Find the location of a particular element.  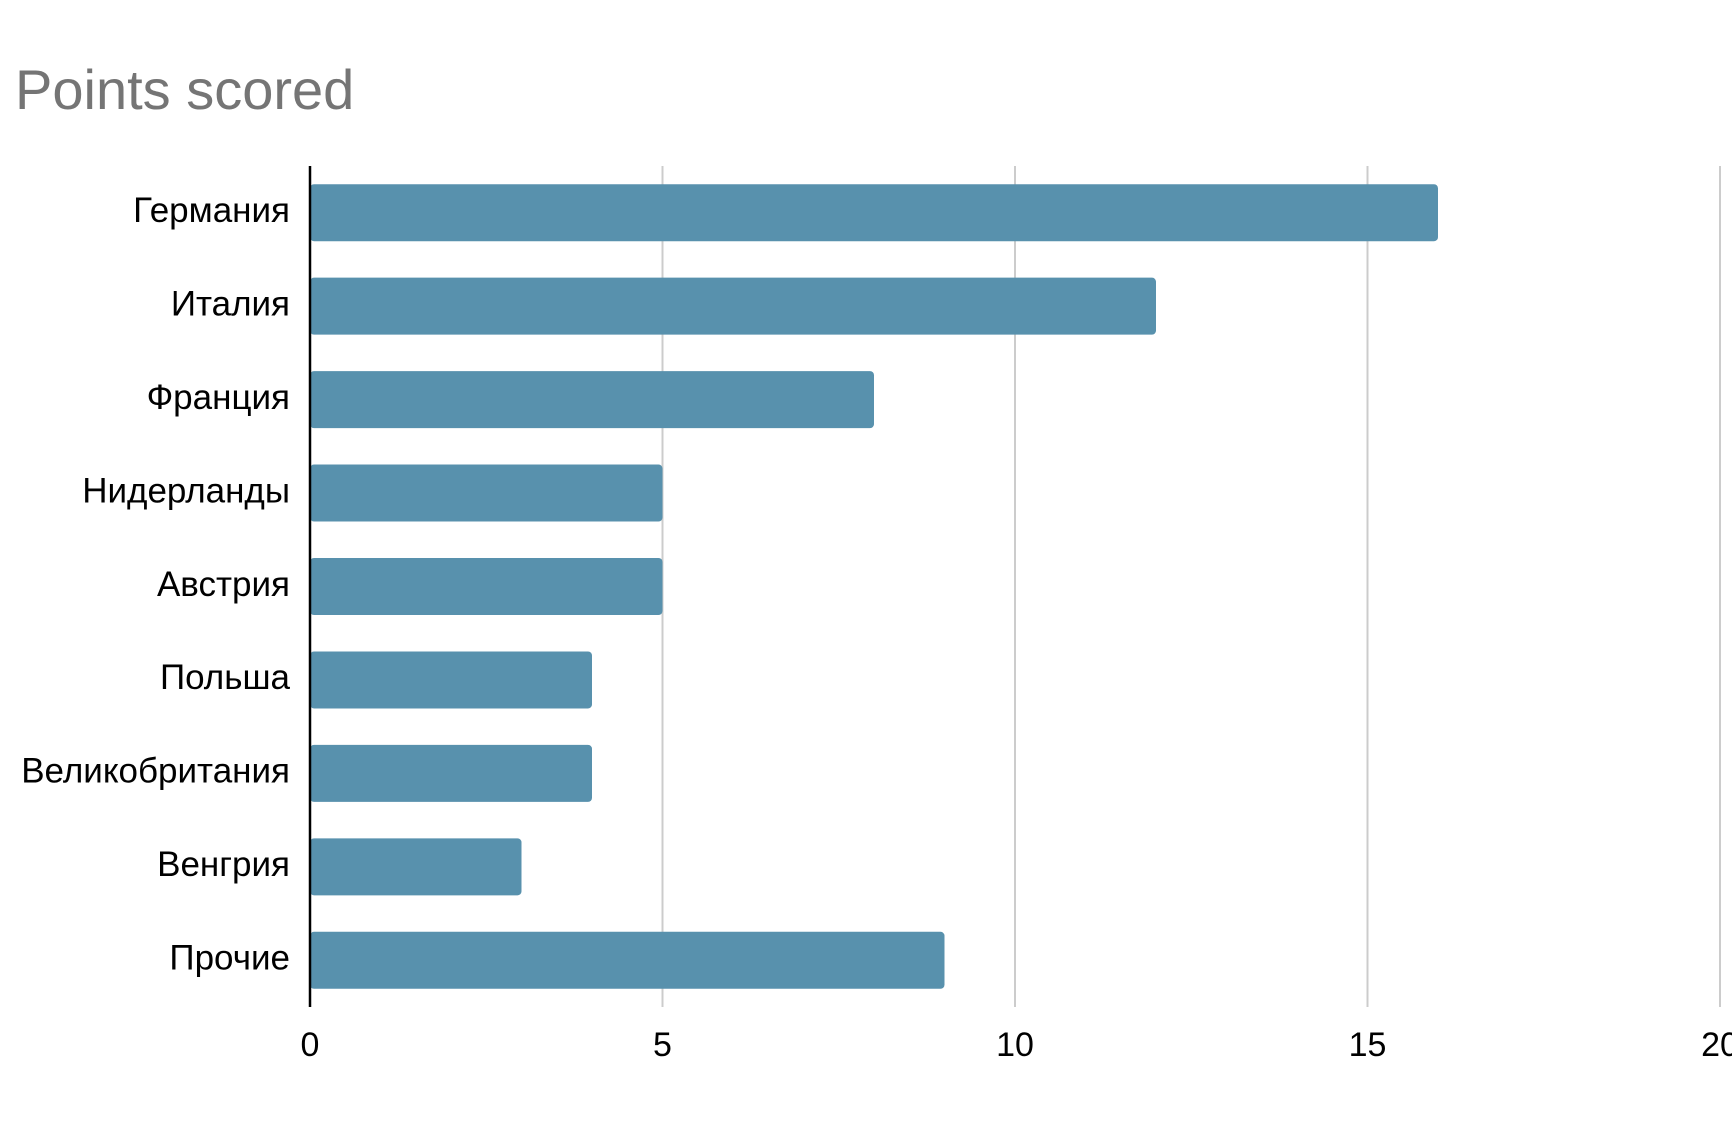

chart-title: Points scored is located at coordinates (184, 89).